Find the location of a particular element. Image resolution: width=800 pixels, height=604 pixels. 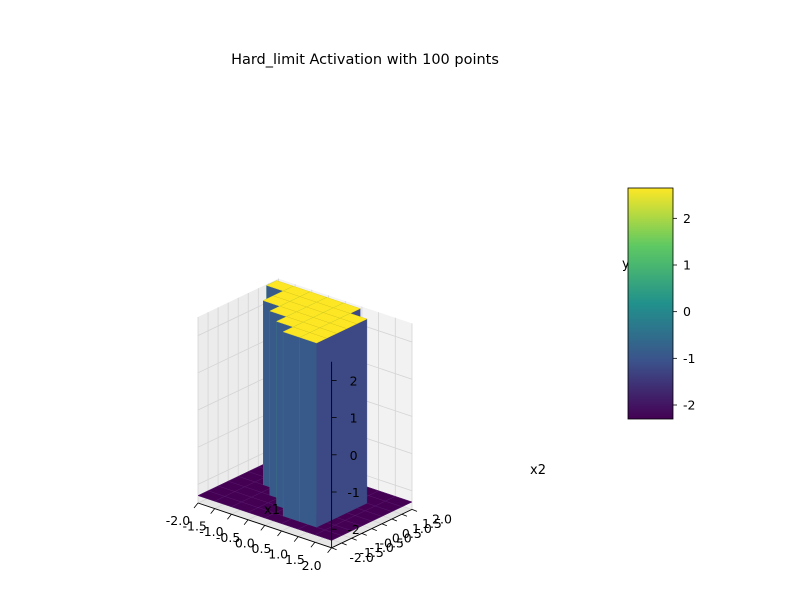

x-tick-label: -1.5 is located at coordinates (195, 526).